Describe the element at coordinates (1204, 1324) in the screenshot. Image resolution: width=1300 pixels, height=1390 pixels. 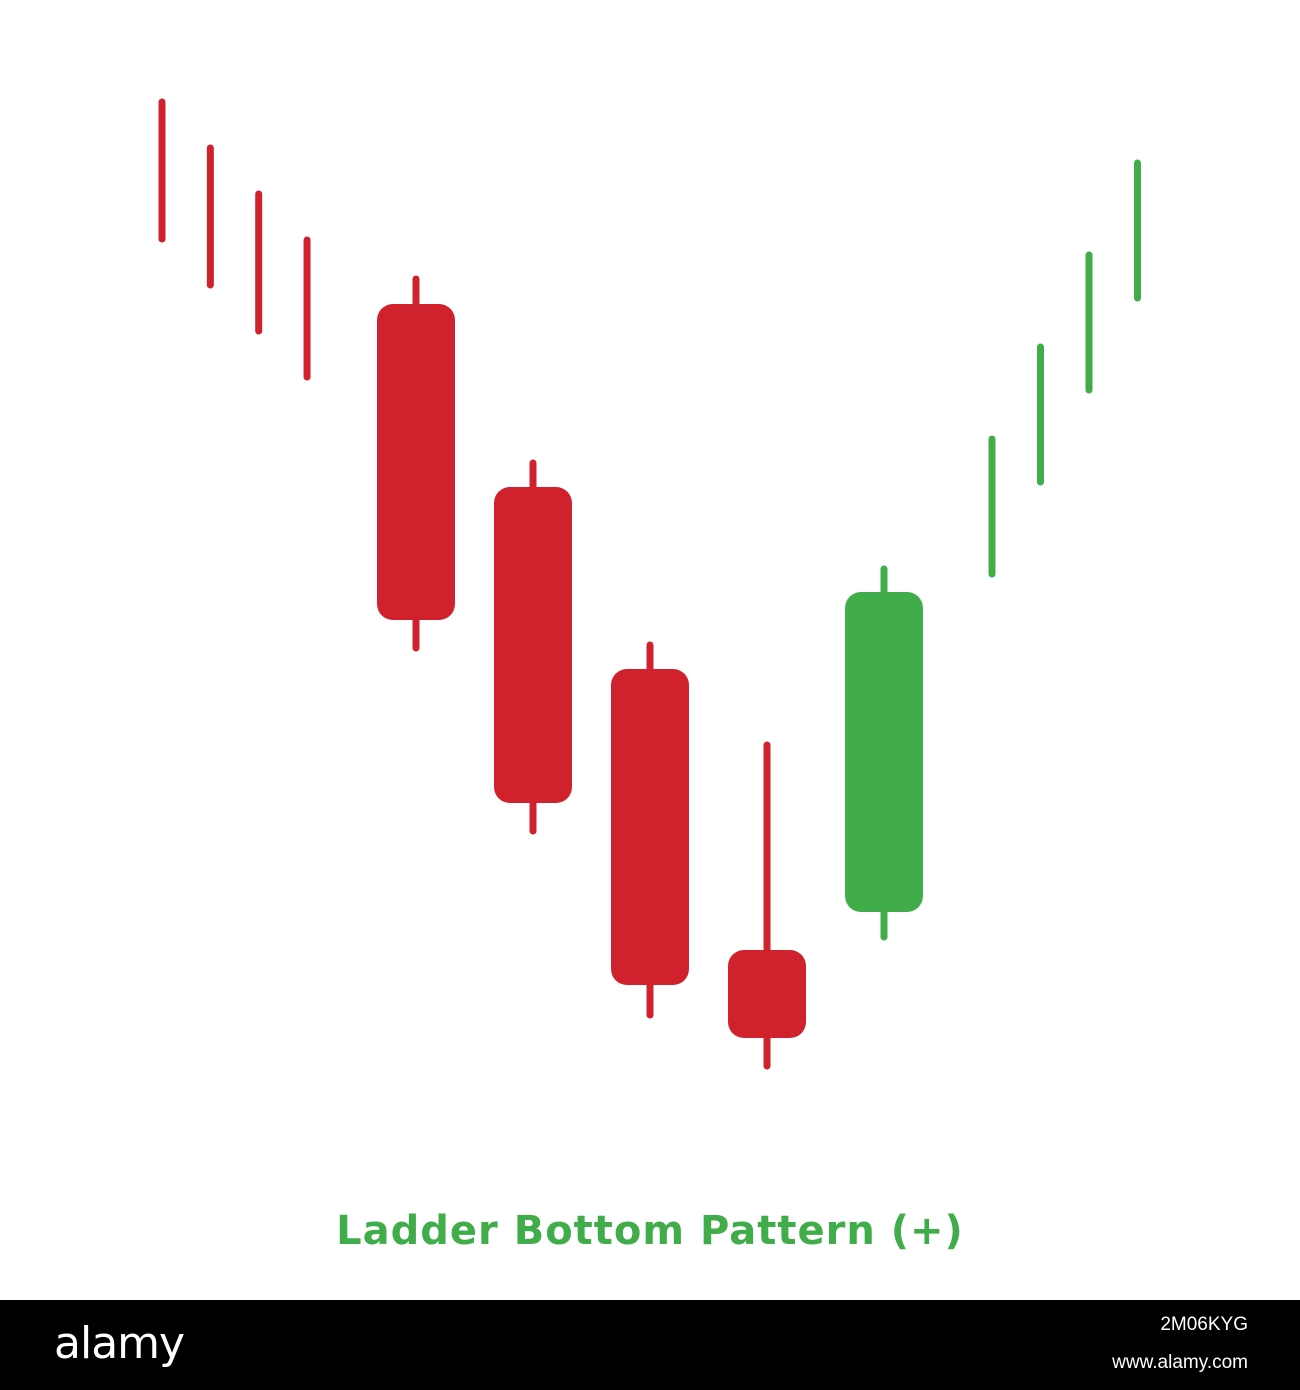
I see `image-id: 2M06KYG` at that location.